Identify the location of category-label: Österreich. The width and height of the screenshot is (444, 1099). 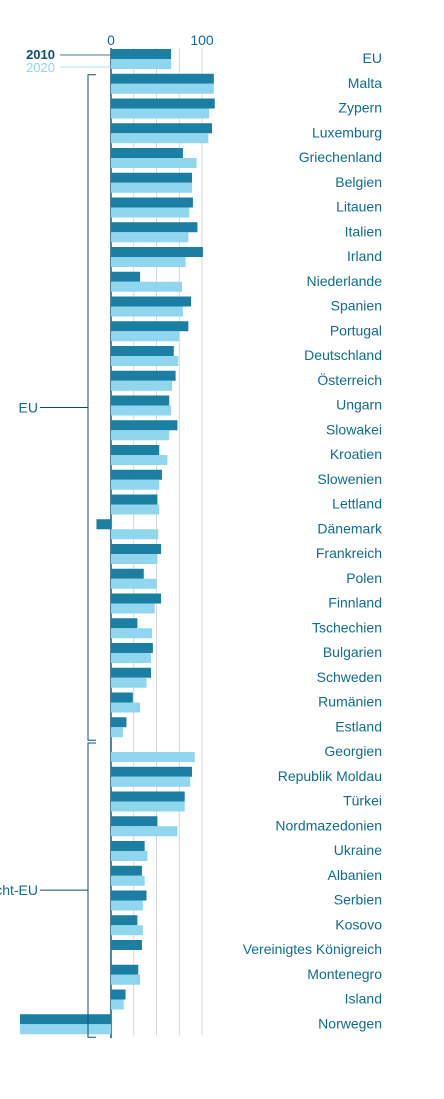
(349, 379).